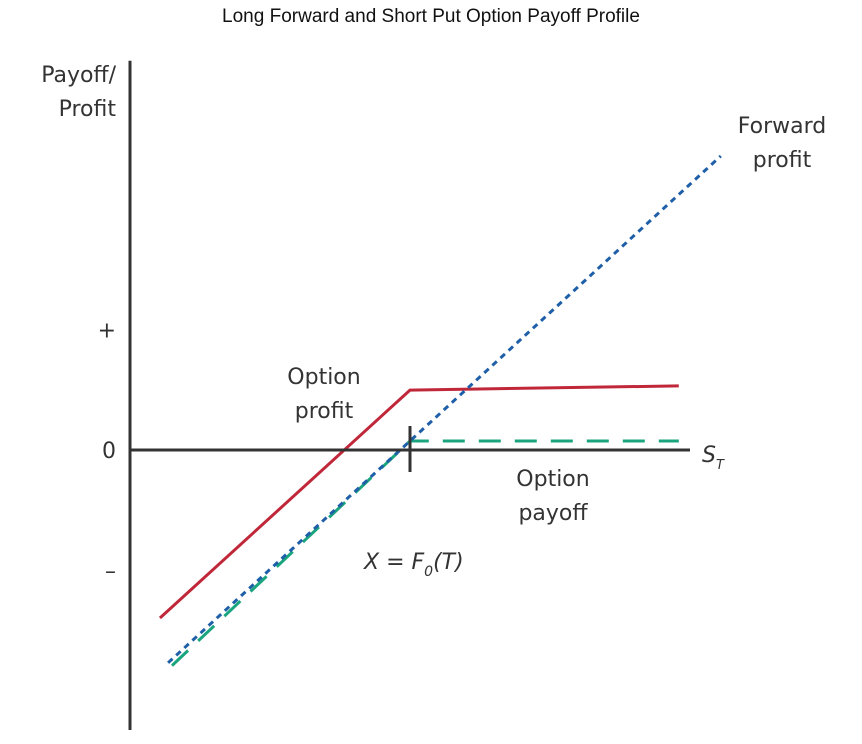  Describe the element at coordinates (413, 565) in the screenshot. I see `strike-label: X = F0(T)` at that location.